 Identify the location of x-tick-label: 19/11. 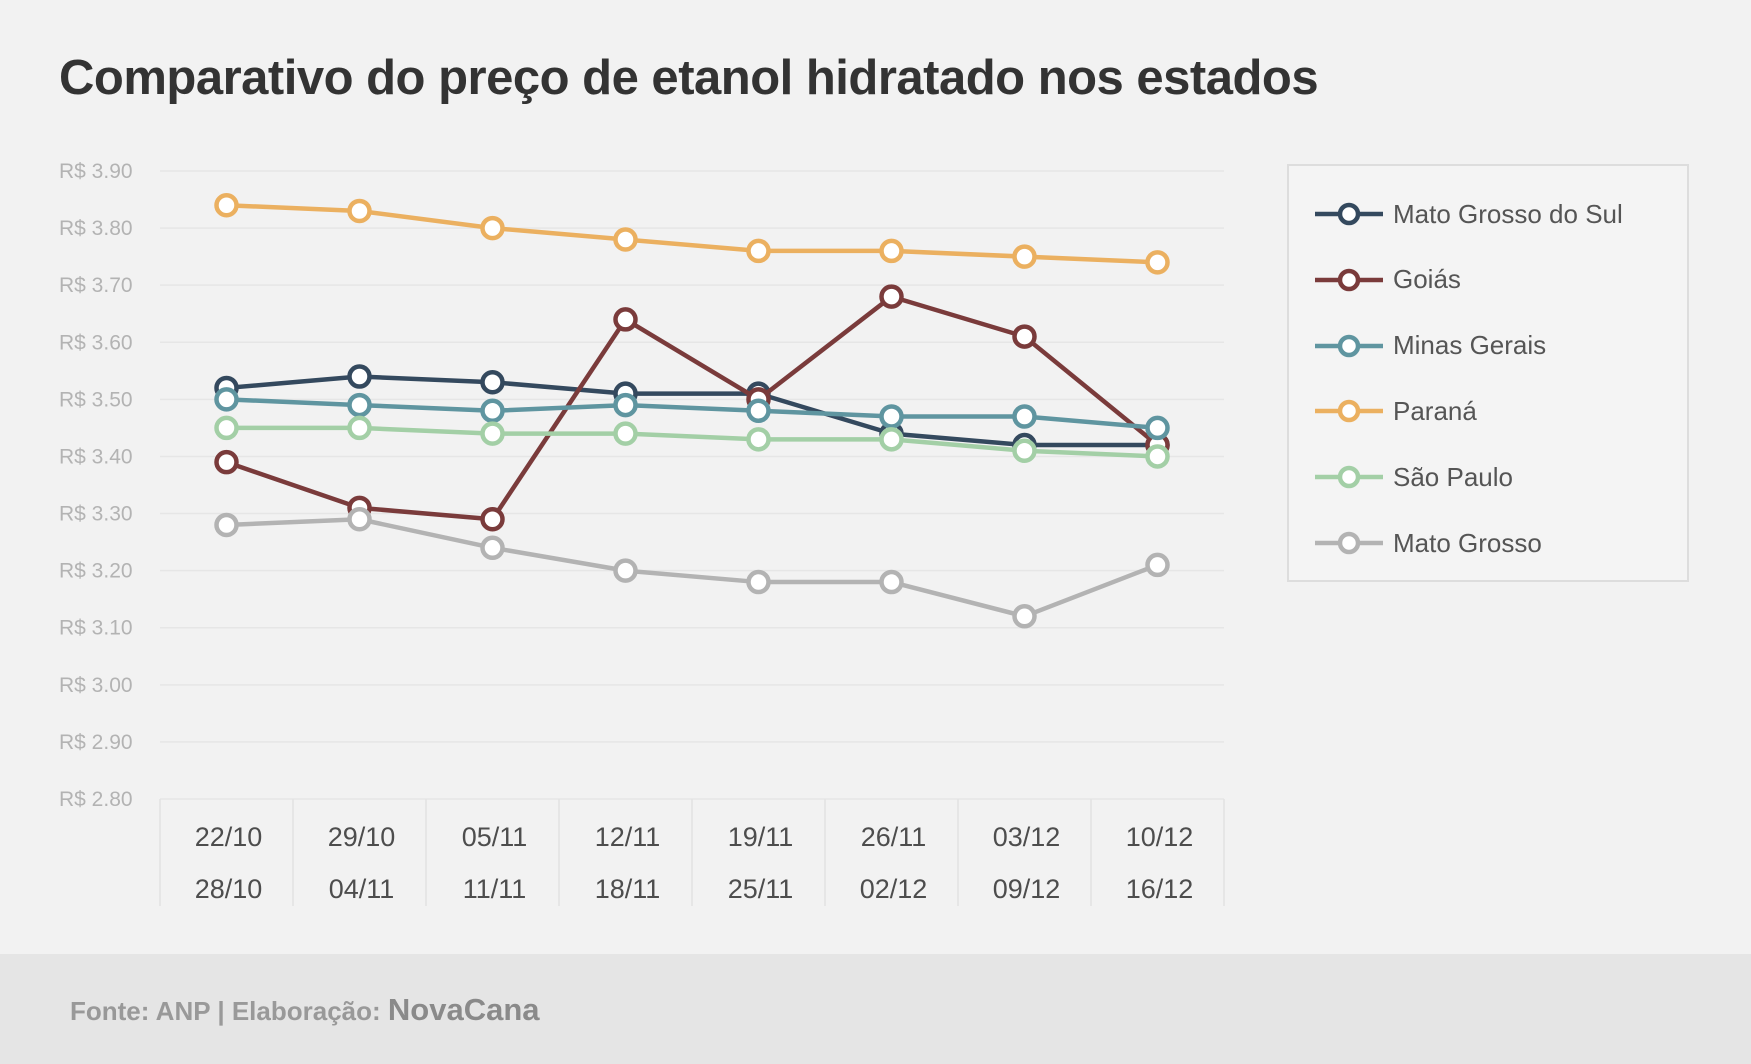
(761, 837).